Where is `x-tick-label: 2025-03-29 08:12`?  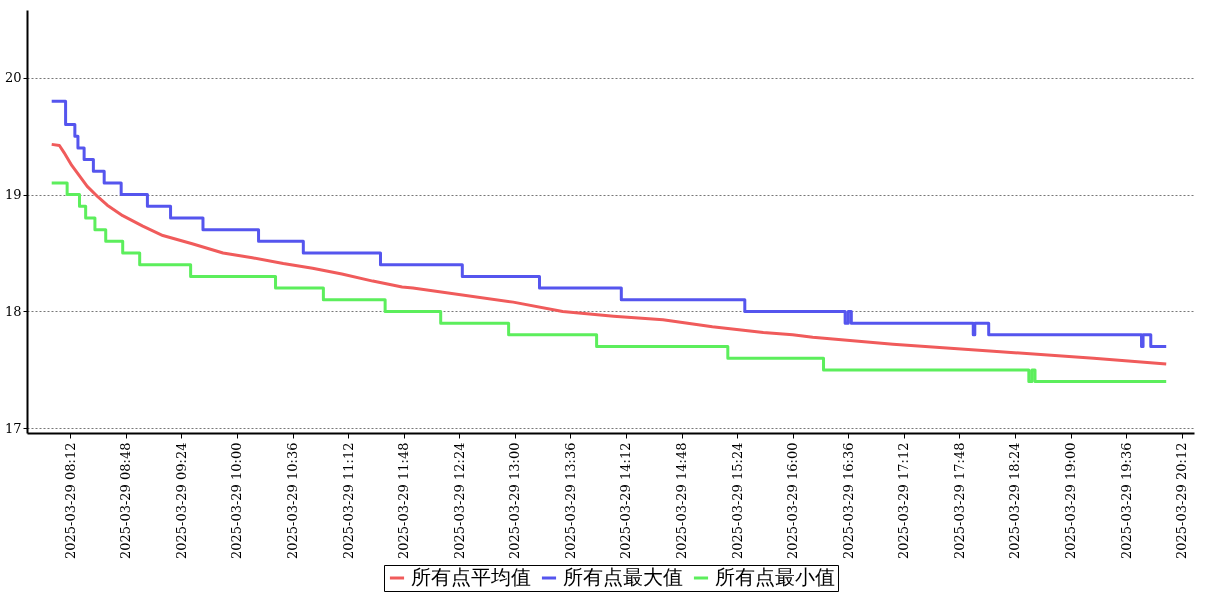 x-tick-label: 2025-03-29 08:12 is located at coordinates (70, 501).